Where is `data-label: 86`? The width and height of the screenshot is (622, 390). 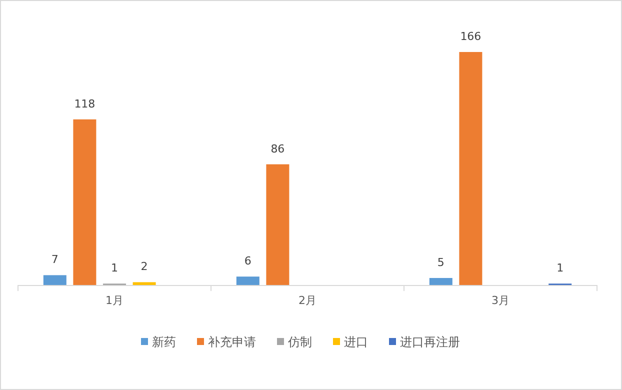
data-label: 86 is located at coordinates (277, 149).